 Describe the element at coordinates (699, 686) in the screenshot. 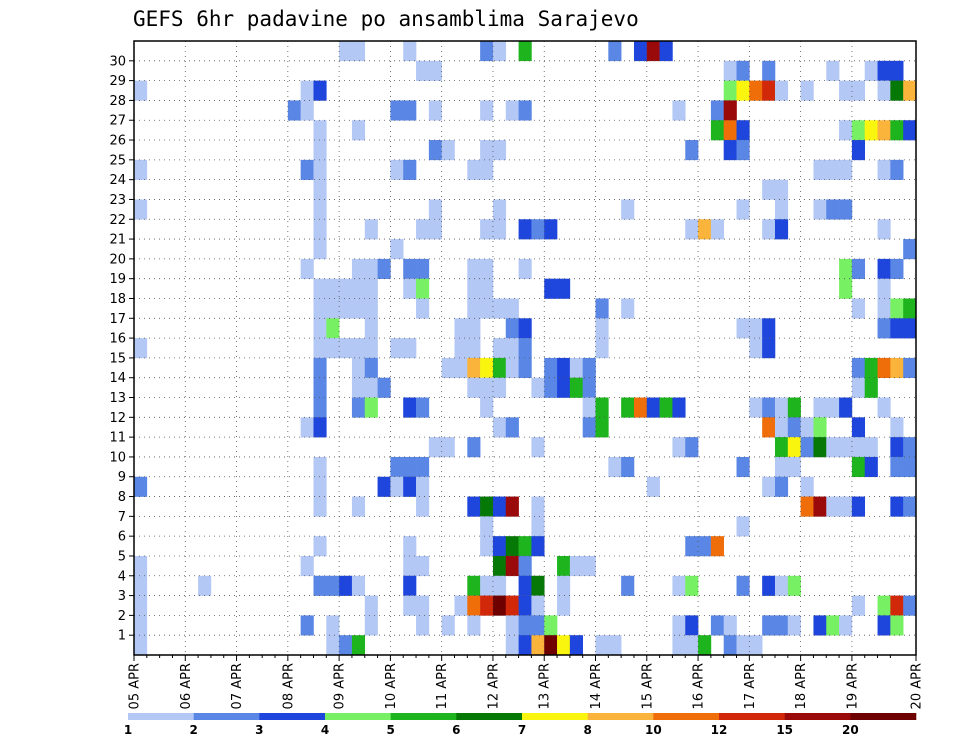

I see `x-tick-label: 16 APR` at that location.